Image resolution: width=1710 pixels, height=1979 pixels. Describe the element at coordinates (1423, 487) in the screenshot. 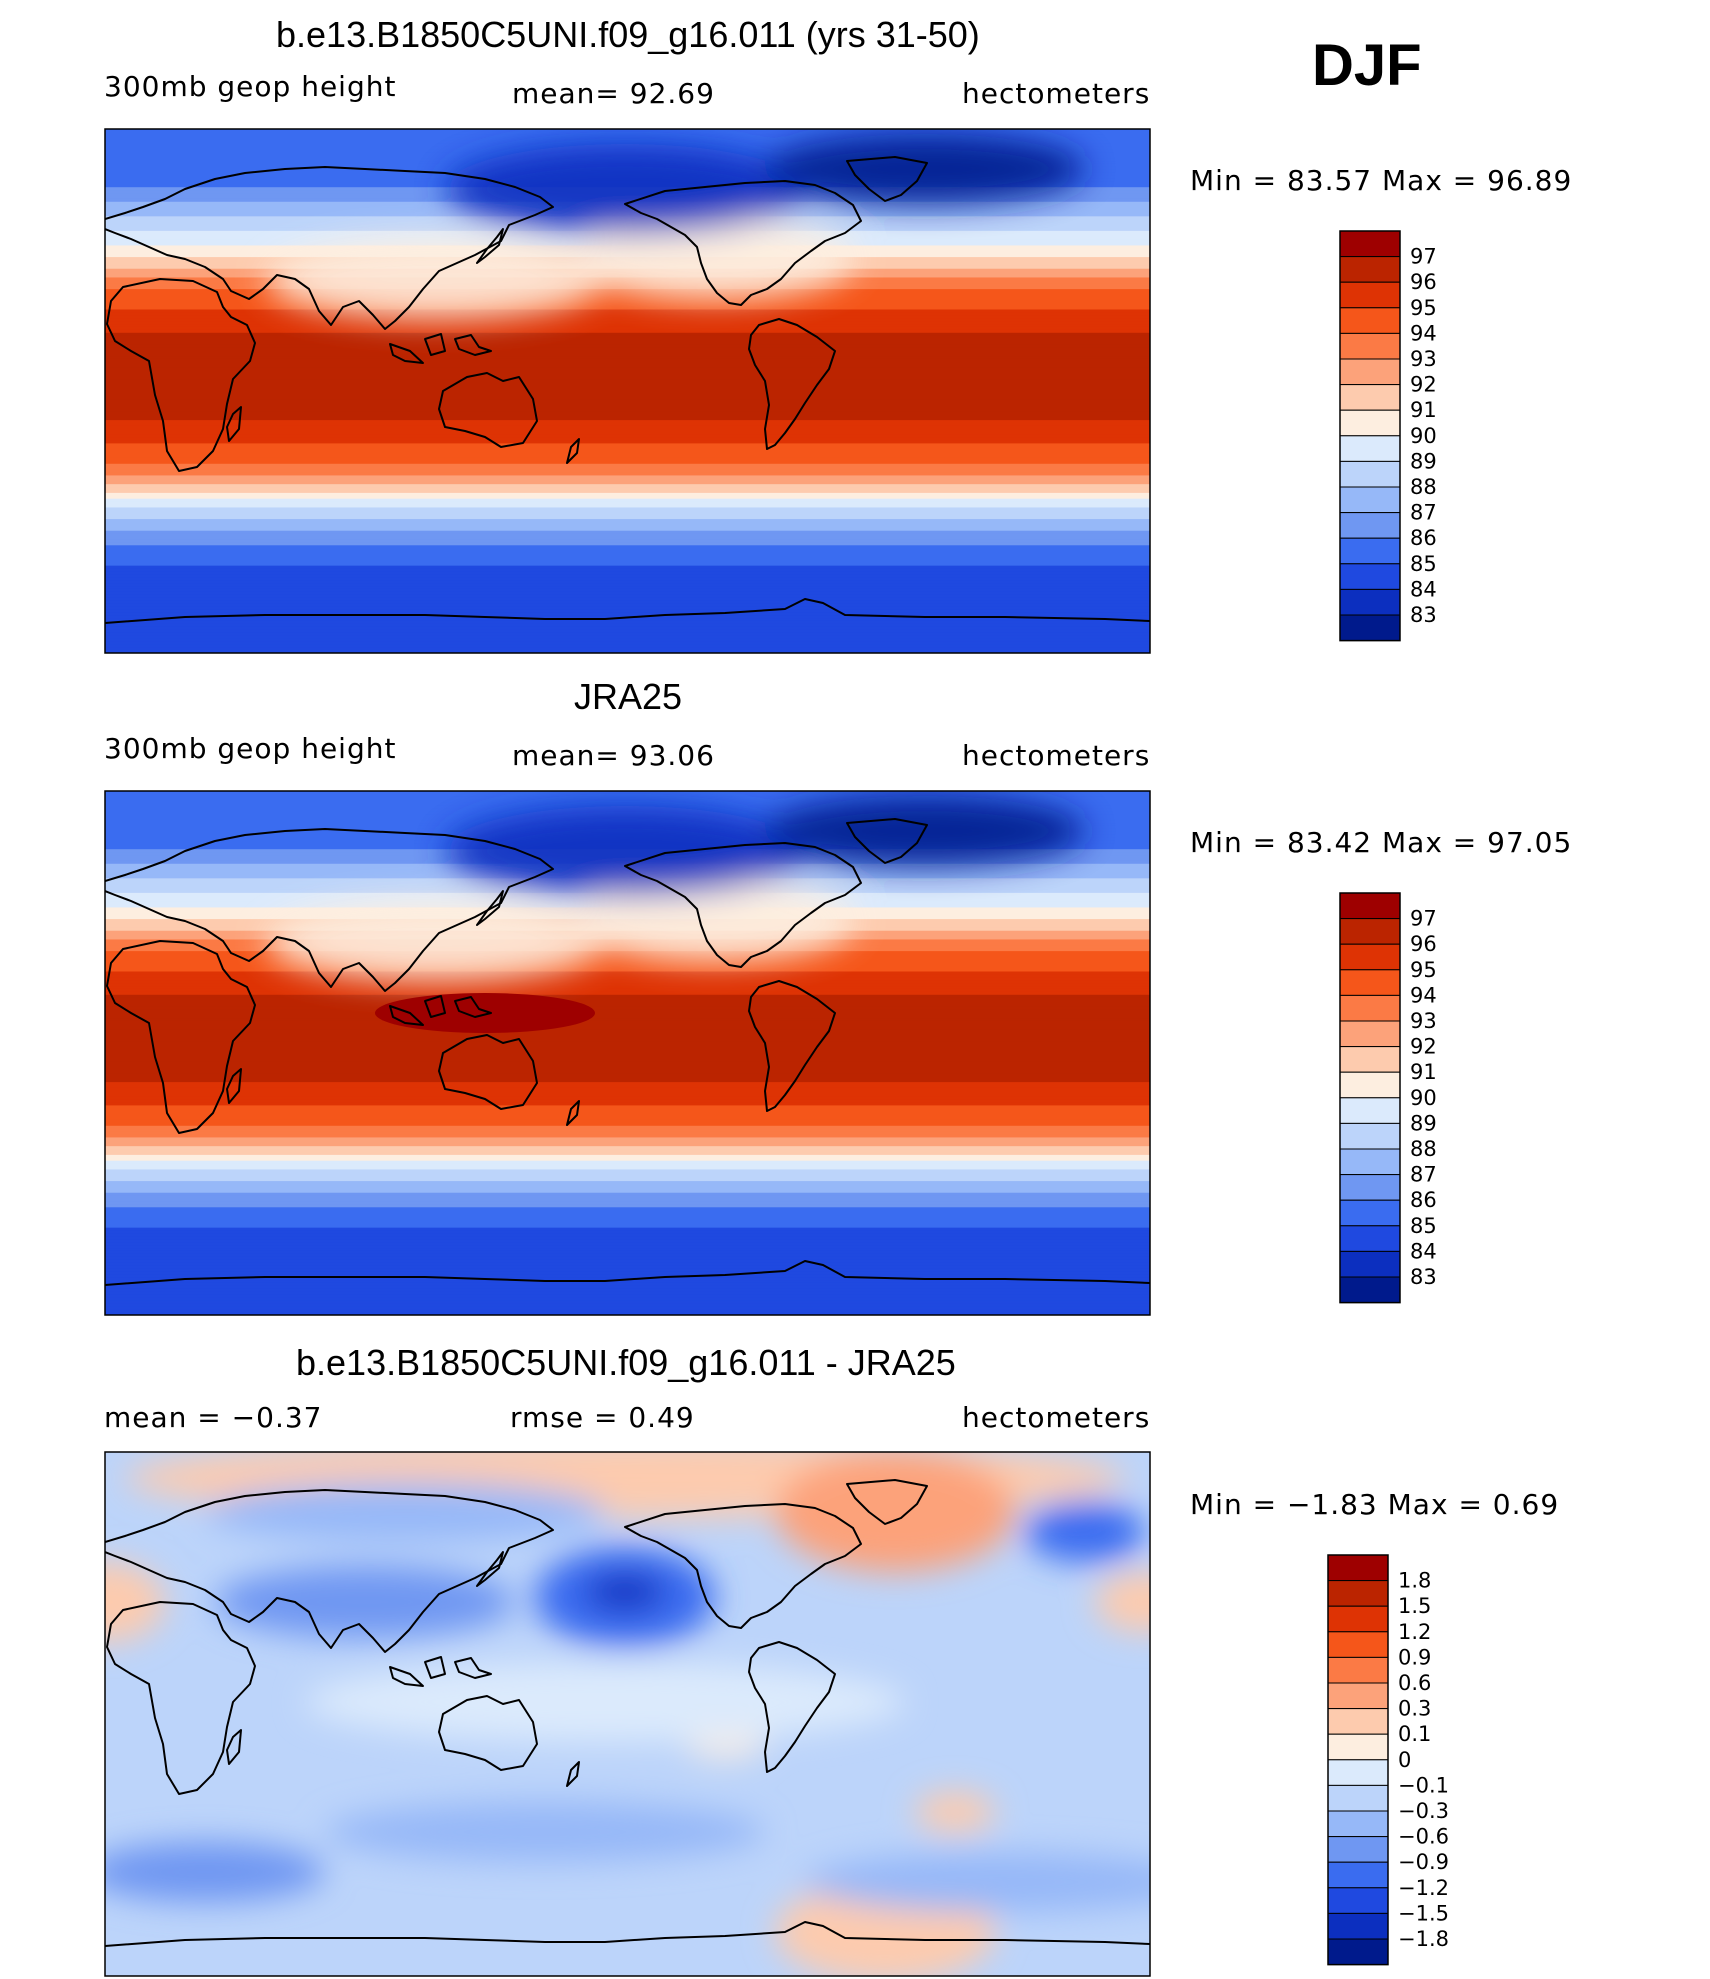

I see `legend-tick-label: 88` at that location.